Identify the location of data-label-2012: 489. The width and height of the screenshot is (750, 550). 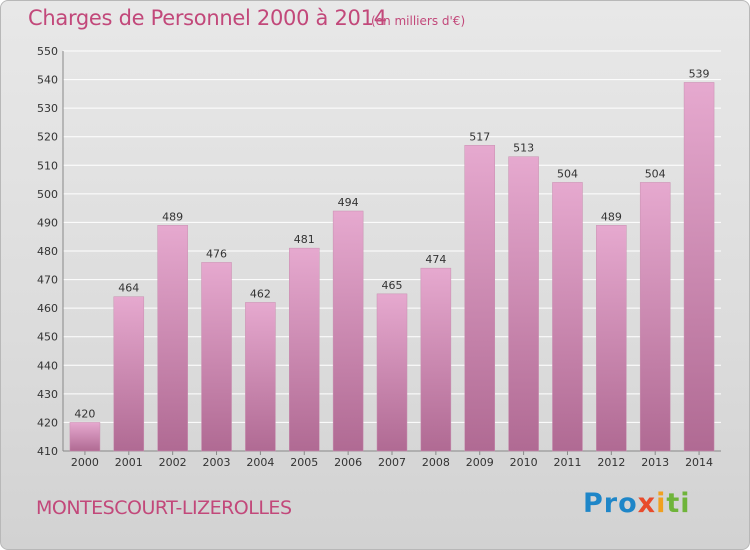
(611, 216).